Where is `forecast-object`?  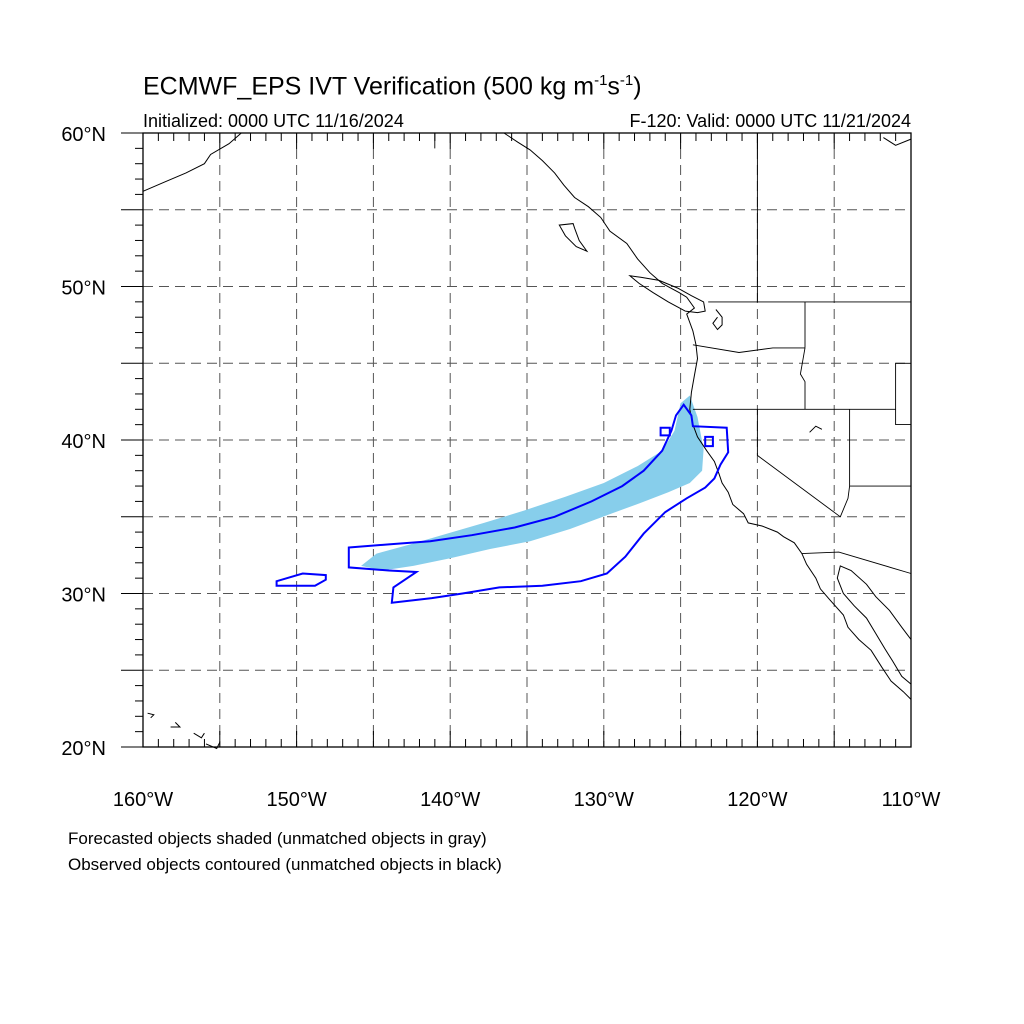 forecast-object is located at coordinates (532, 483).